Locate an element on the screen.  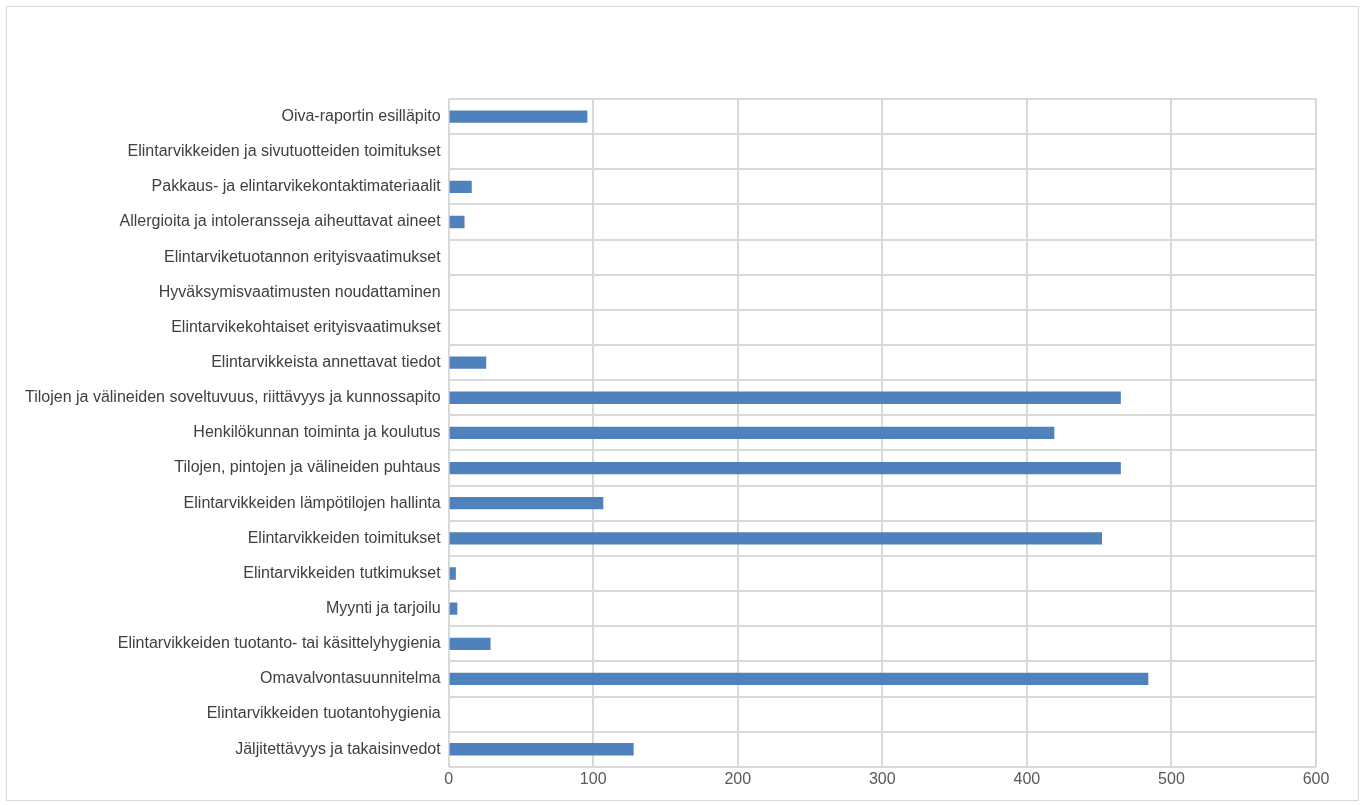
y-tick-label: Allergioita ja intoleransseja aiheuttavat aineet is located at coordinates (280, 221).